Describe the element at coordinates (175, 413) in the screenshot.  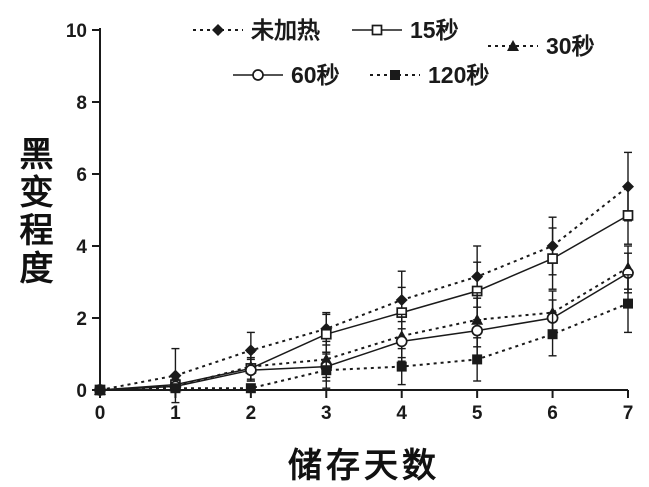
I see `x-tick-label: 1` at that location.